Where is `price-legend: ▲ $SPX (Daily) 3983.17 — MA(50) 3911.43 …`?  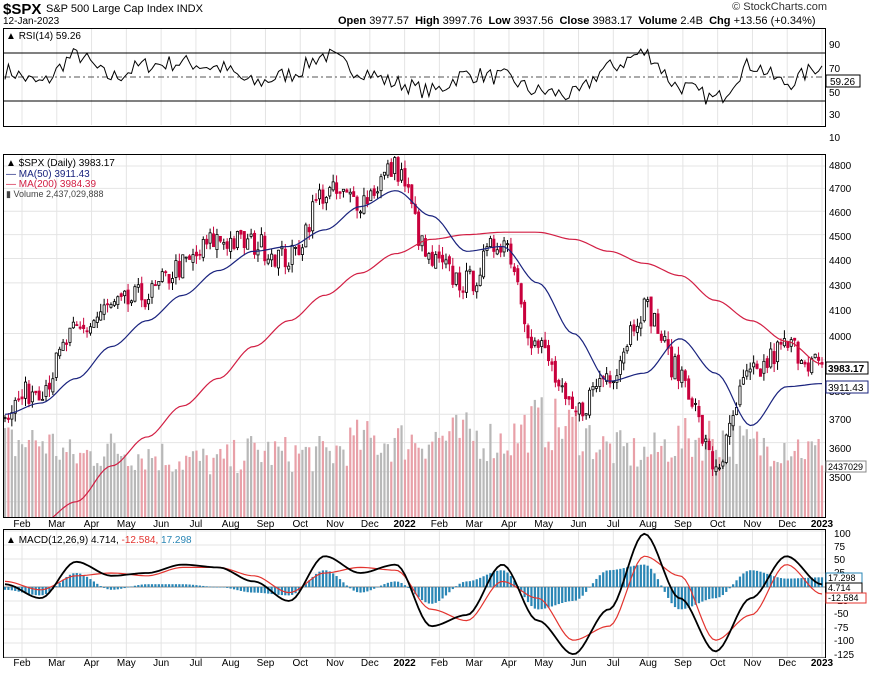
price-legend: ▲ $SPX (Daily) 3983.17 — MA(50) 3911.43 … is located at coordinates (60, 178).